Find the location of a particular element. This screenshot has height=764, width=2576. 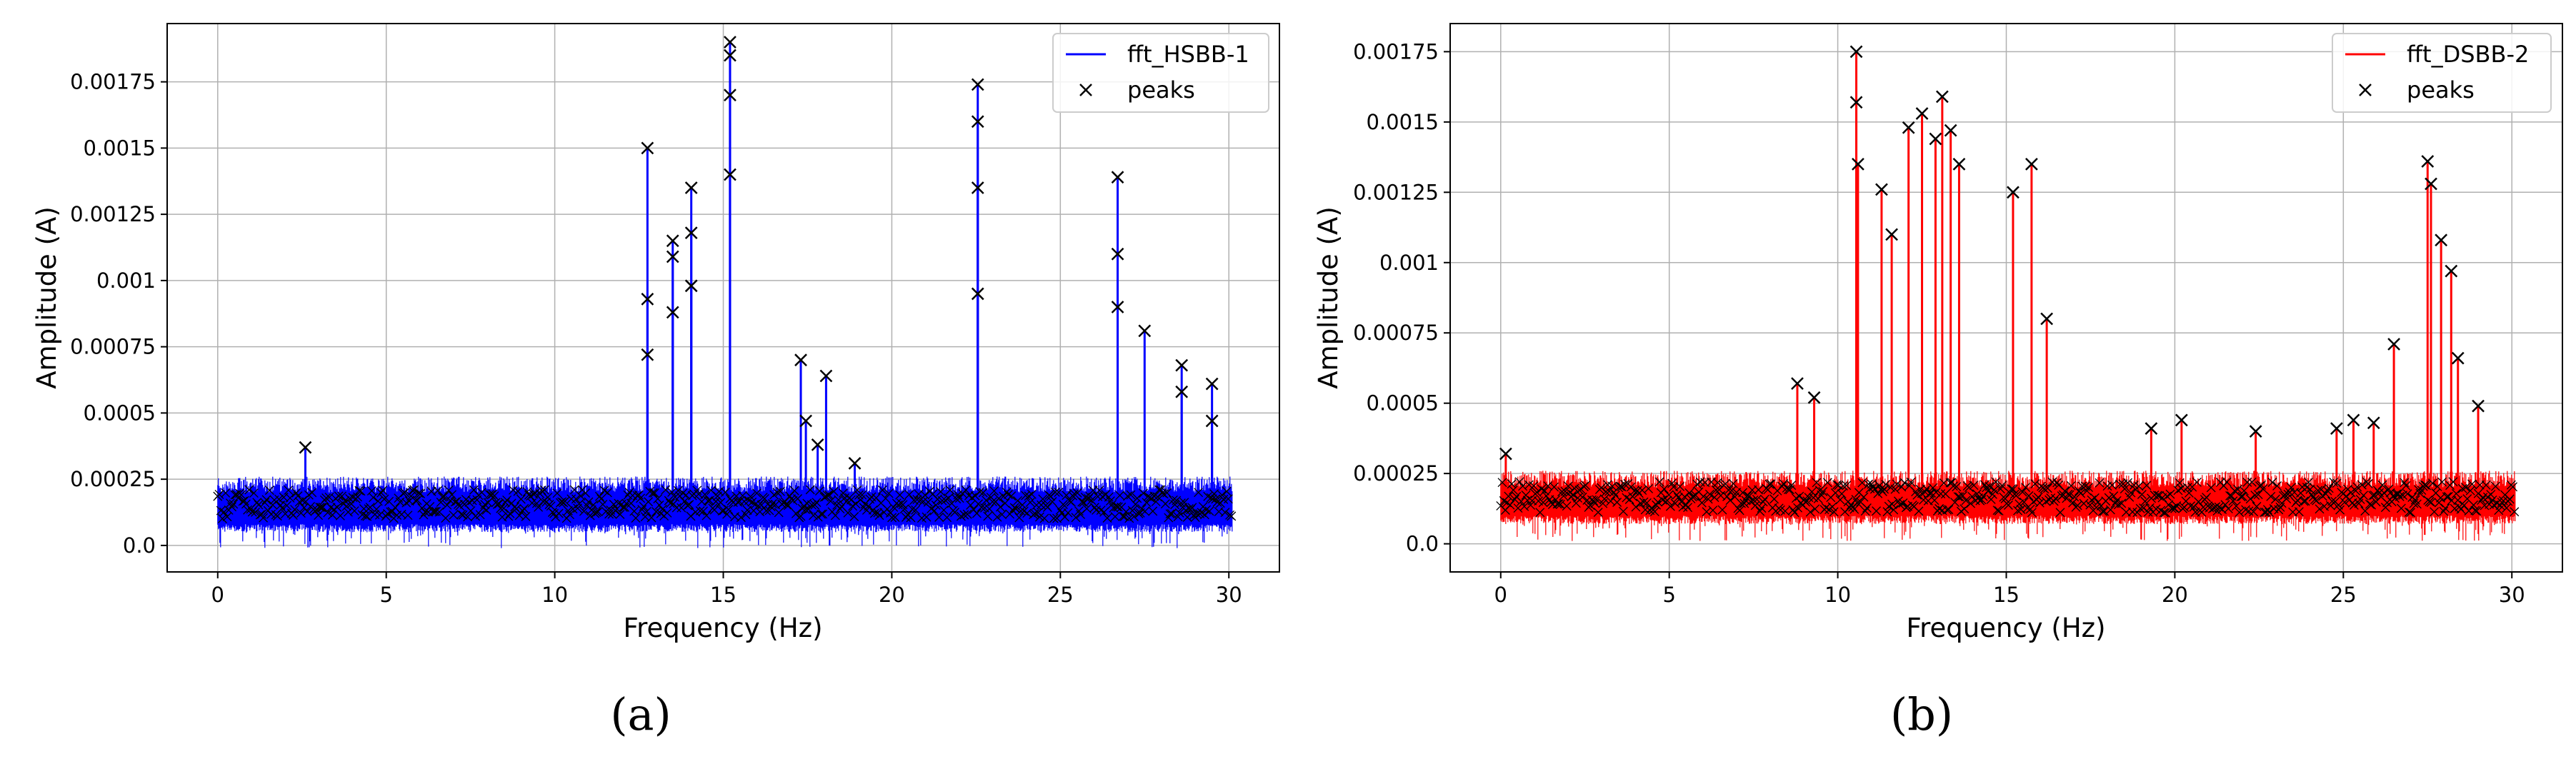

x-tick-label: 0 is located at coordinates (218, 595).